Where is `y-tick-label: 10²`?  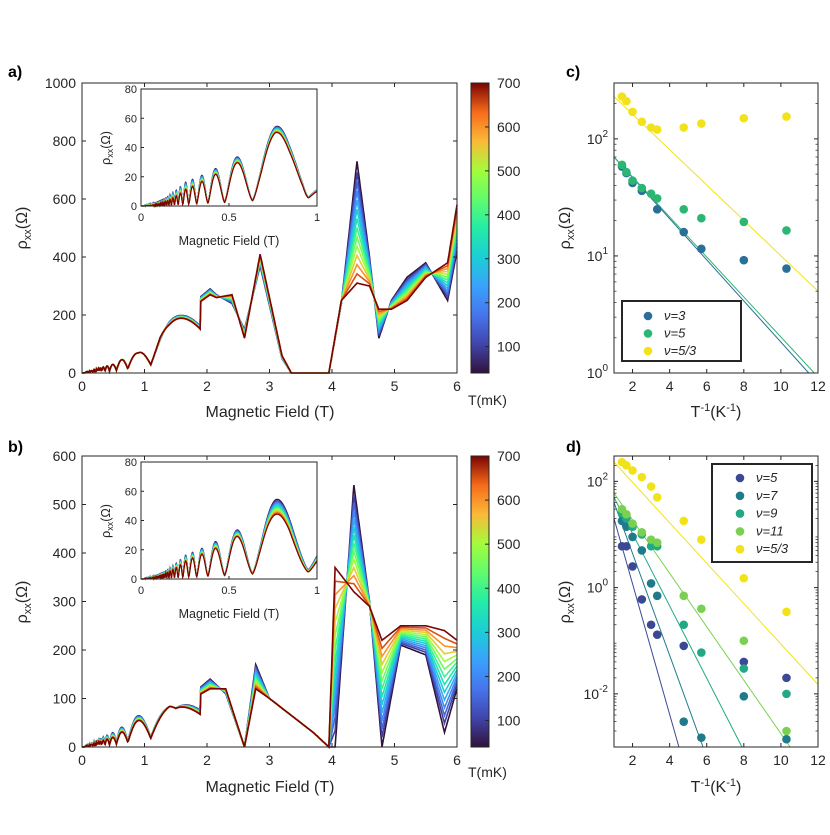
y-tick-label: 10² is located at coordinates (598, 480).